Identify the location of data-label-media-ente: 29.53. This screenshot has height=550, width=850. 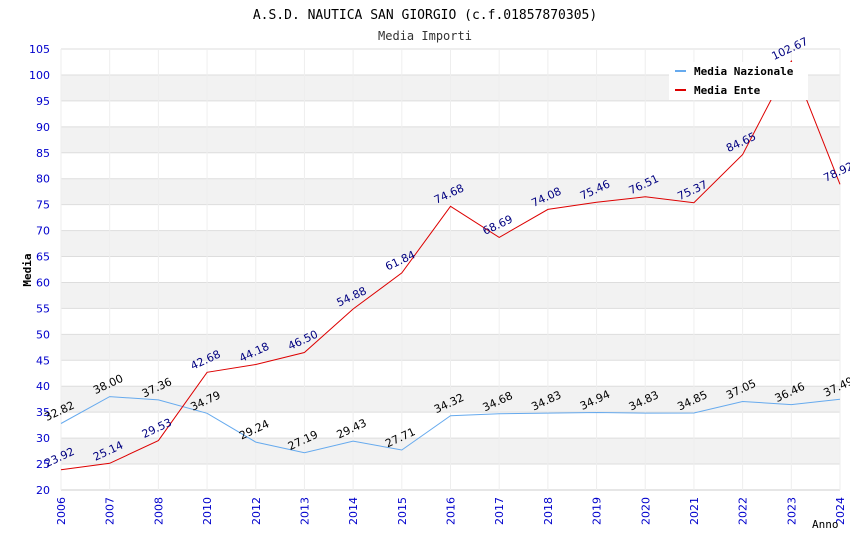
(157, 428).